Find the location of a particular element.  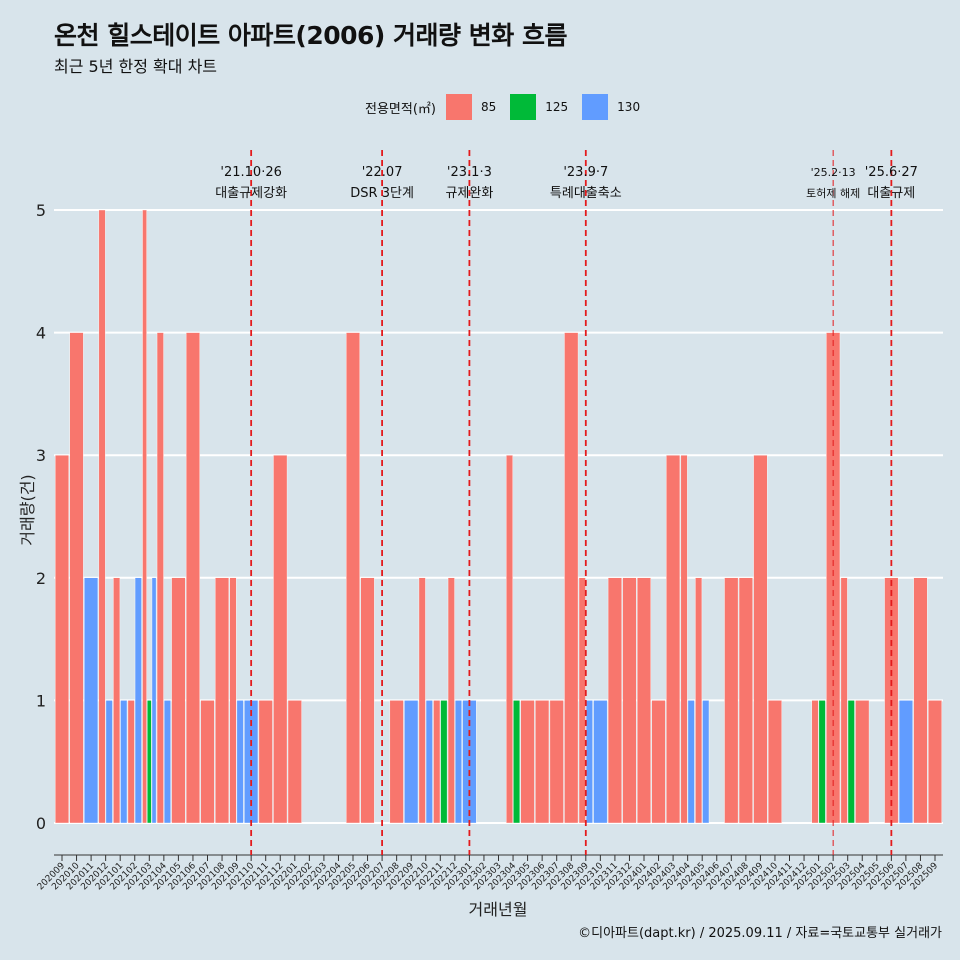

y-tick-label: 3 is located at coordinates (41, 455).